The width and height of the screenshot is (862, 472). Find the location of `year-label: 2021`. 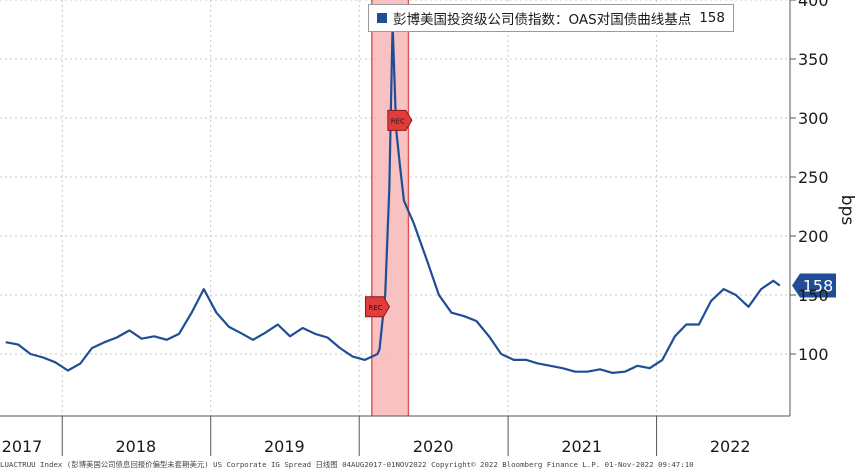

year-label: 2021 is located at coordinates (581, 446).